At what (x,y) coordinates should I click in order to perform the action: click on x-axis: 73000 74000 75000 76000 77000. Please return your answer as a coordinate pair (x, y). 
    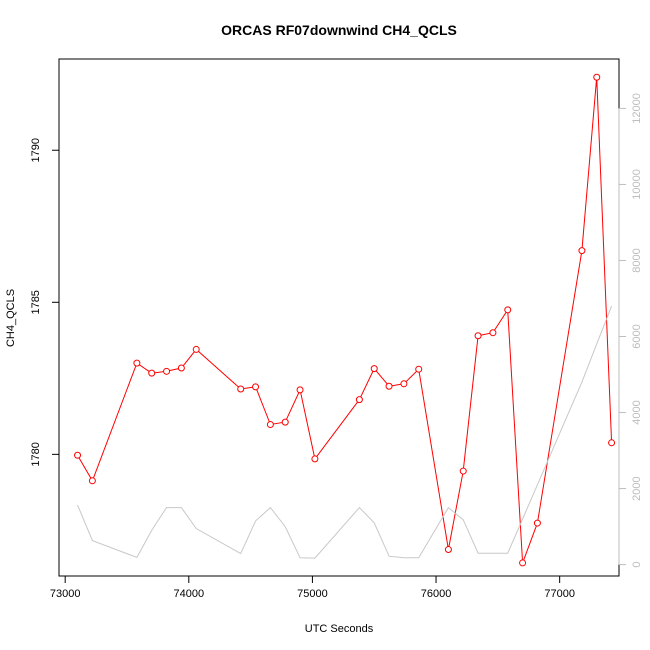
    Looking at the image, I should click on (312, 587).